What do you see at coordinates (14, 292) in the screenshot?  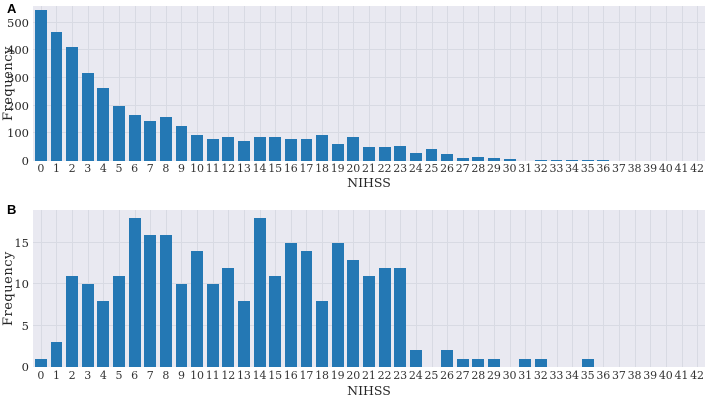 I see `panel-b-y-ticks: 0 5 10 15` at bounding box center [14, 292].